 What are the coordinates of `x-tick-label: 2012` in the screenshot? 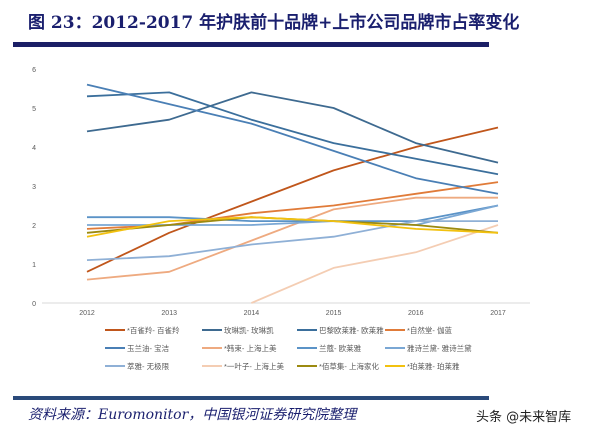 It's located at (87, 313).